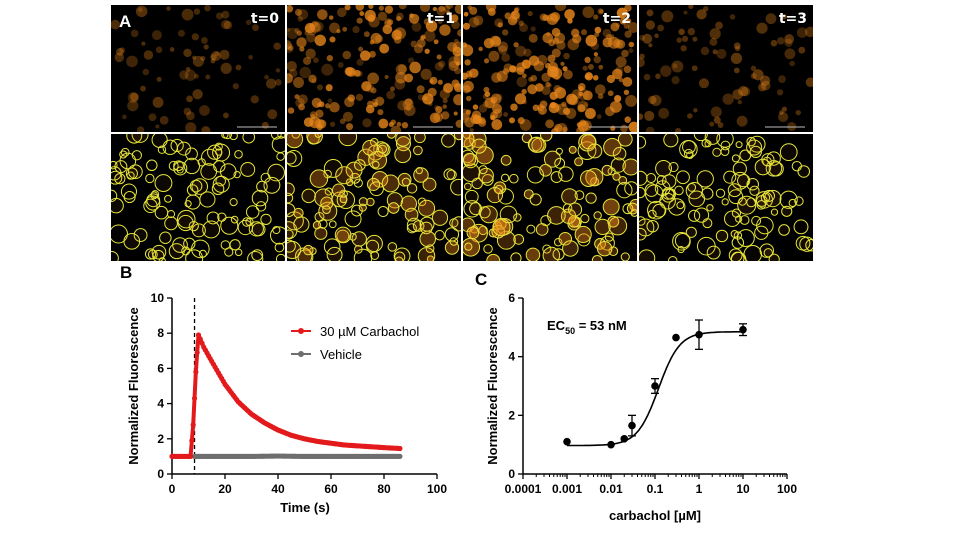  Describe the element at coordinates (158, 298) in the screenshot. I see `y-tick-label: 10` at that location.